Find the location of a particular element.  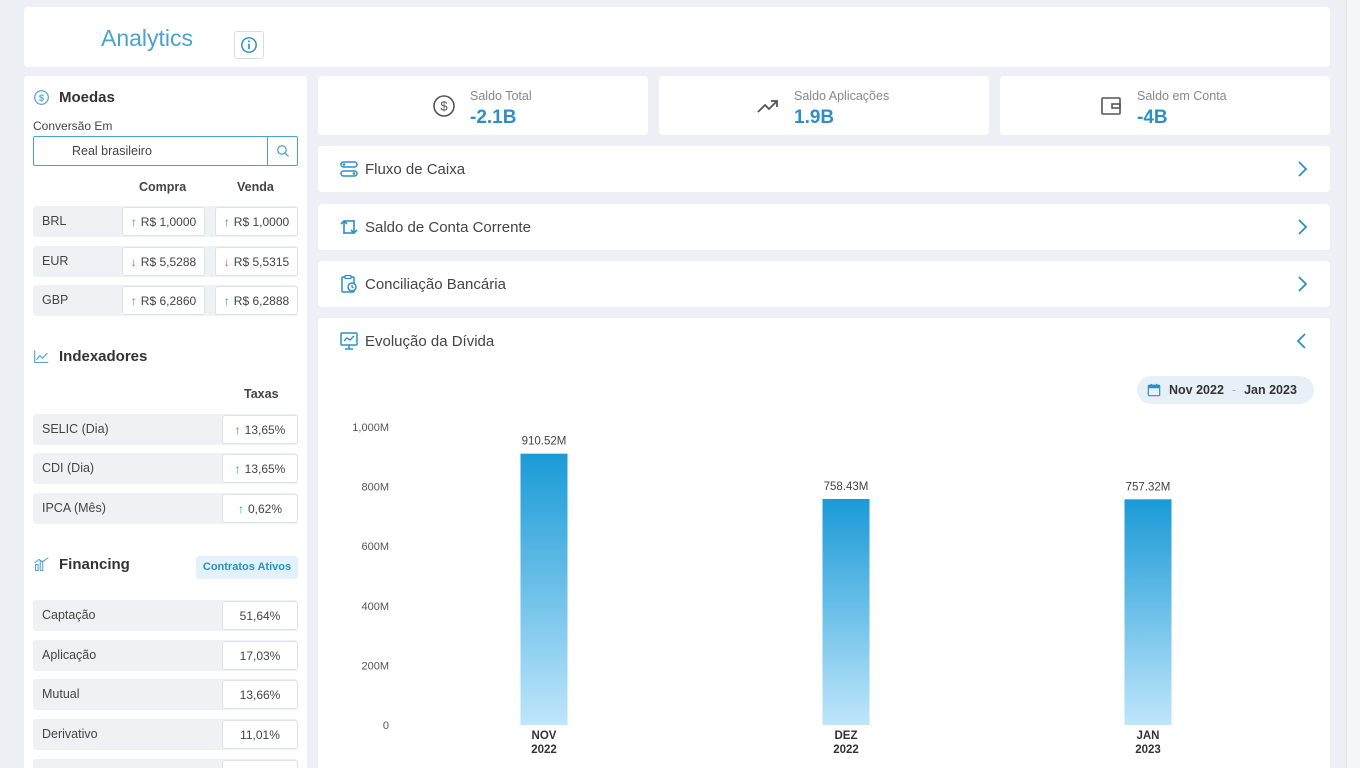

financing-name-partial is located at coordinates (165, 763).